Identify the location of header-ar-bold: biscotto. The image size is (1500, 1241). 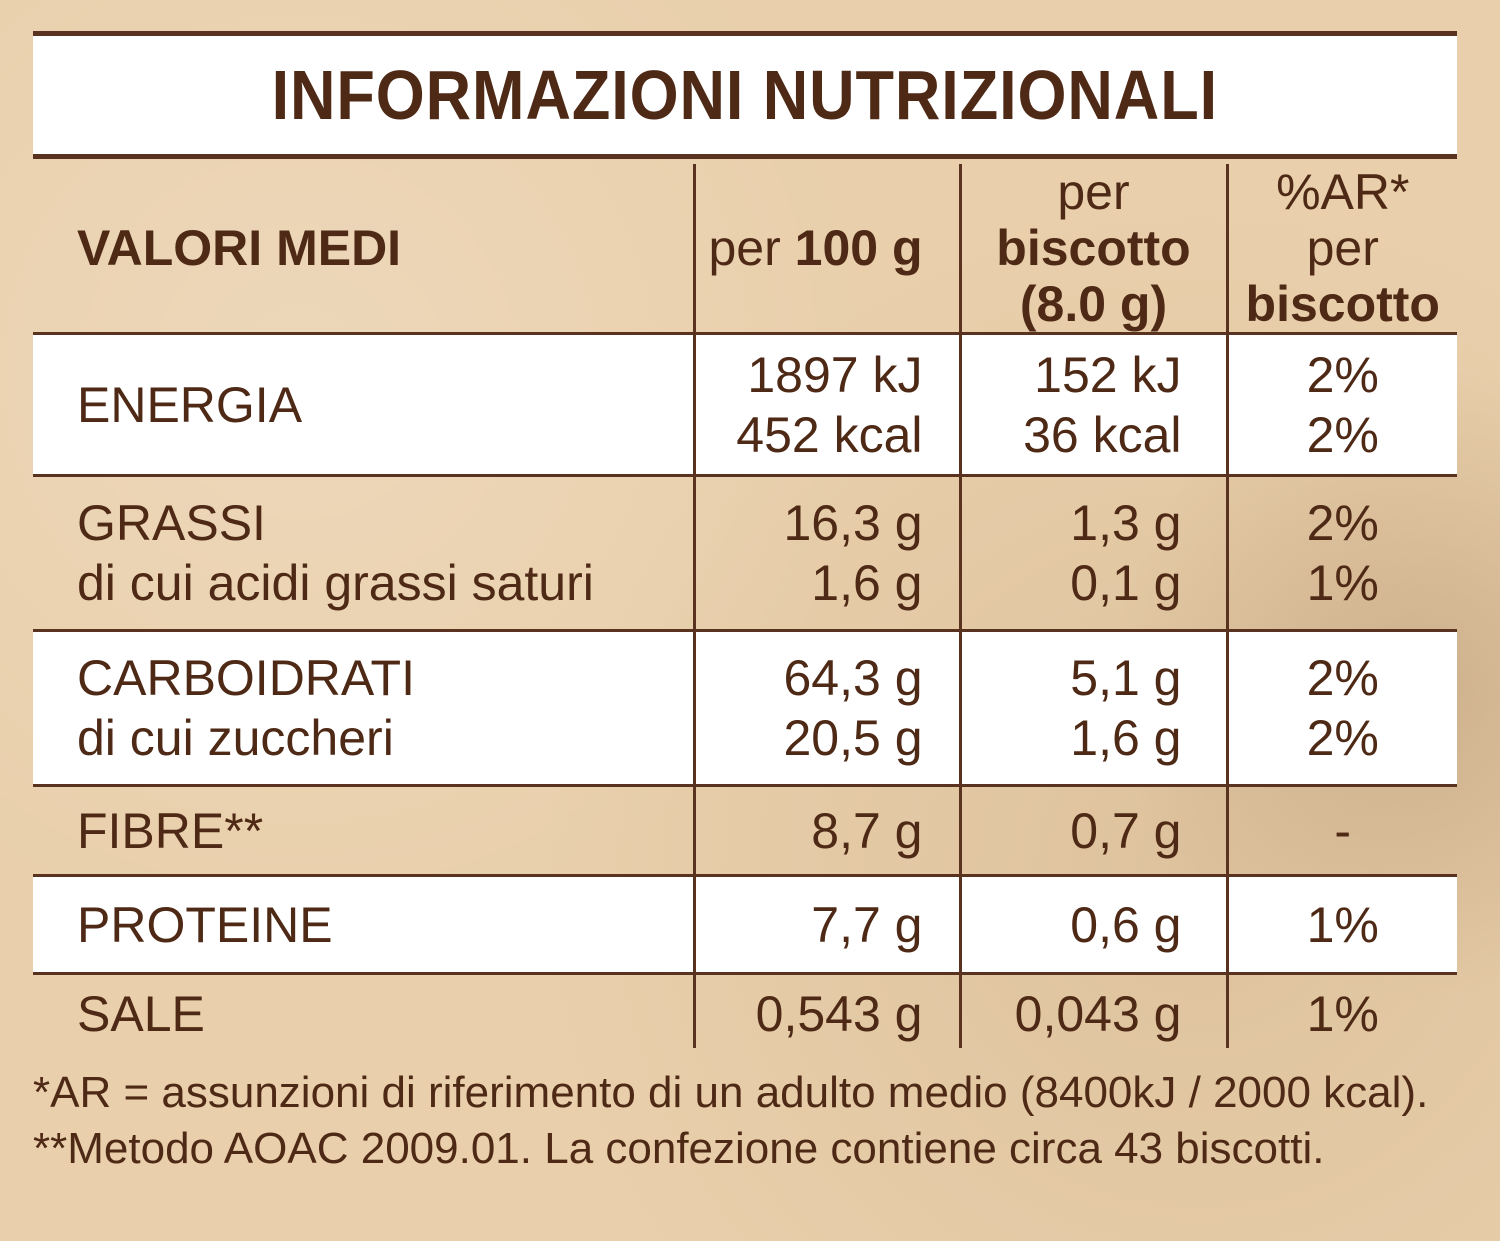
(1342, 304).